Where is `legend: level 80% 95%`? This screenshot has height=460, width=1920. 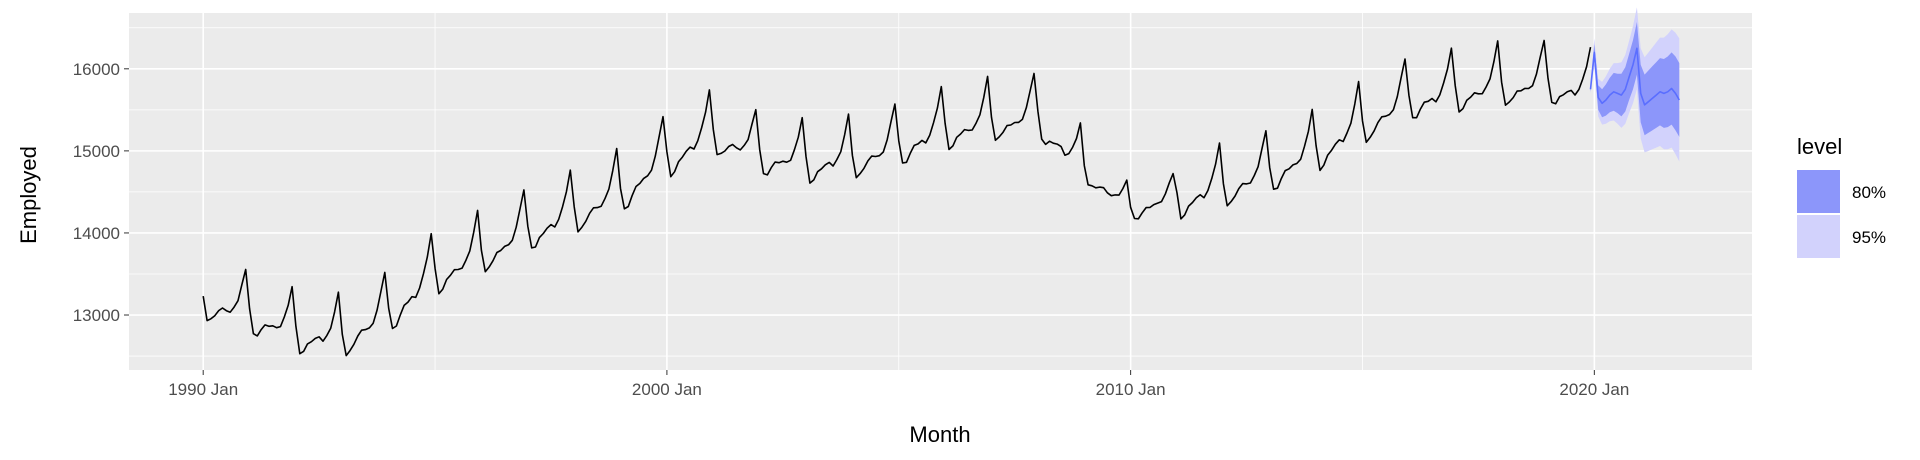 legend: level 80% 95% is located at coordinates (1841, 196).